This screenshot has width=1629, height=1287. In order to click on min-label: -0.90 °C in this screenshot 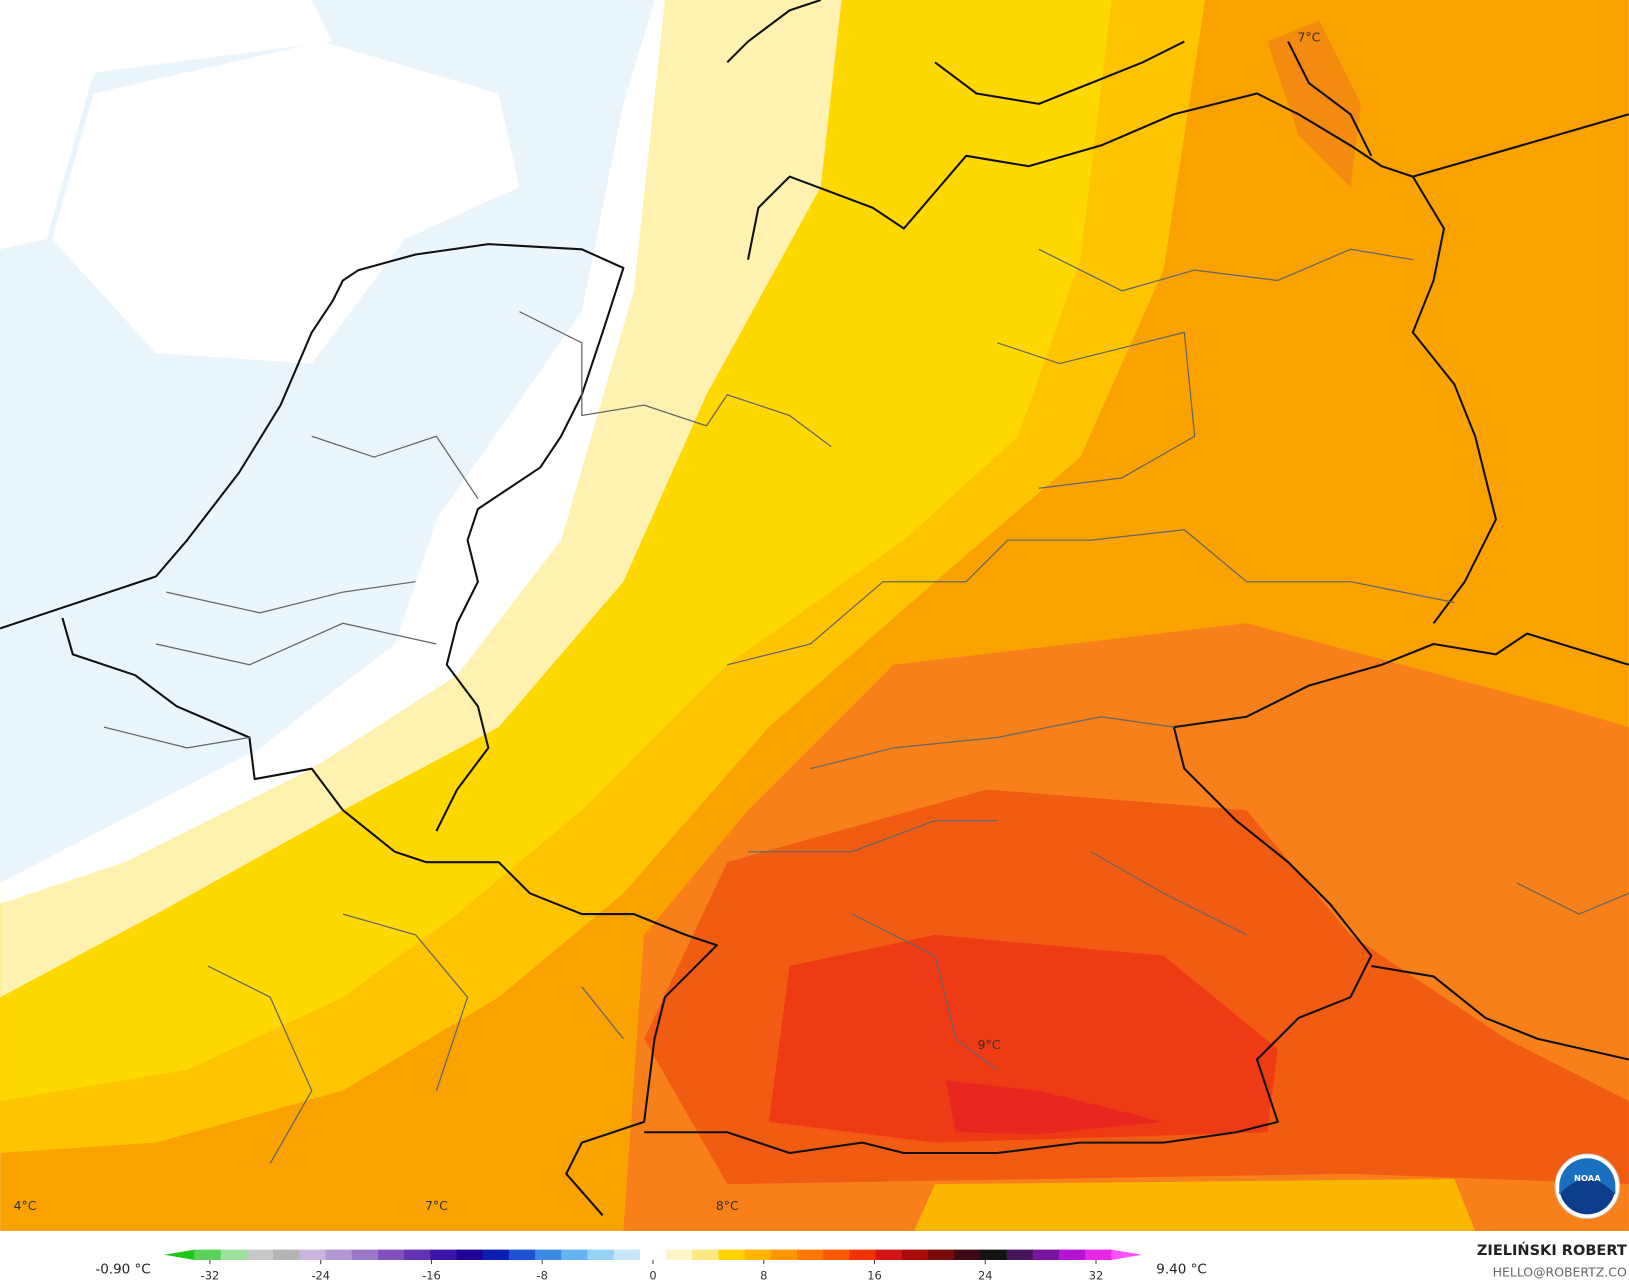, I will do `click(122, 1269)`.